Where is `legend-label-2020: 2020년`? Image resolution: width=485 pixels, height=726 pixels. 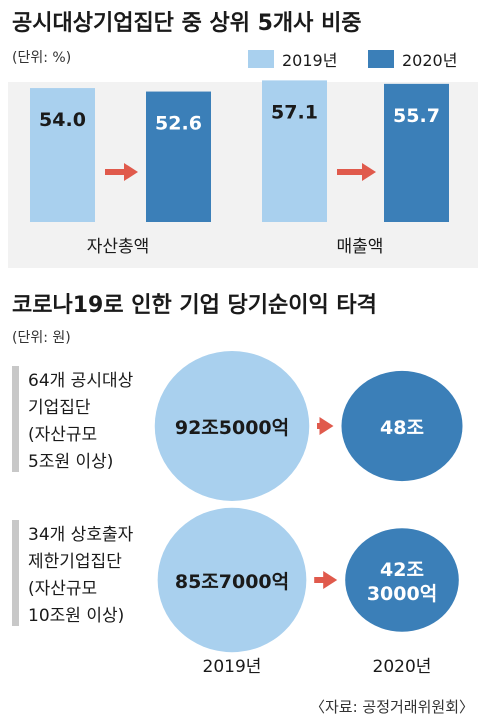 legend-label-2020: 2020년 is located at coordinates (429, 60).